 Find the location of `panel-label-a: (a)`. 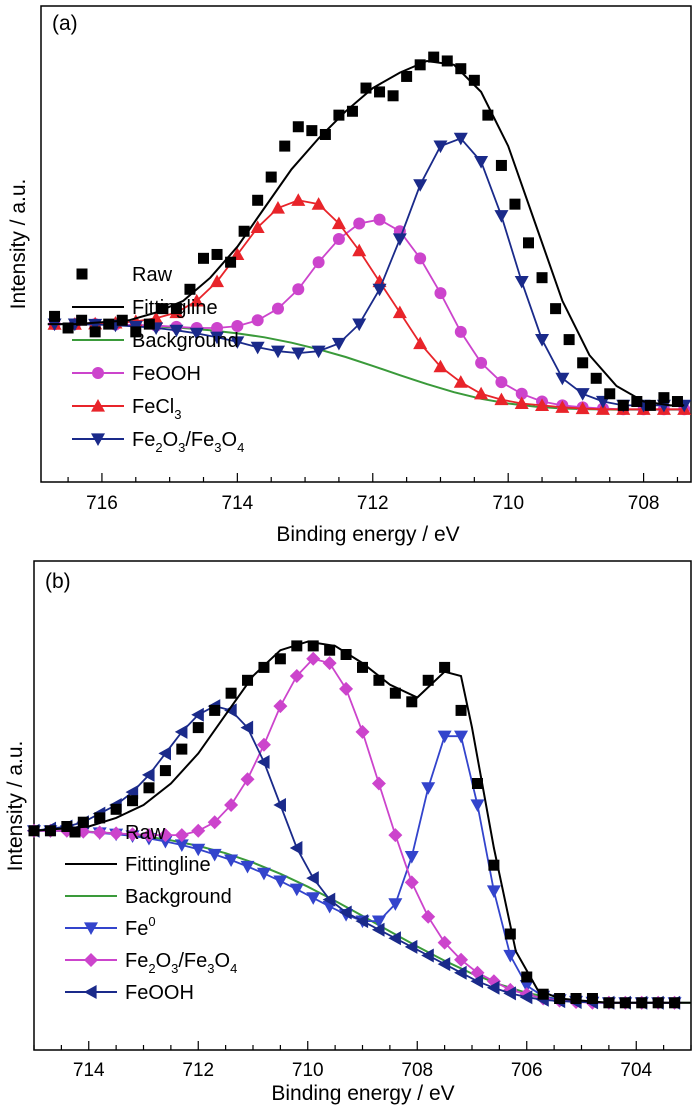

panel-label-a: (a) is located at coordinates (65, 23).